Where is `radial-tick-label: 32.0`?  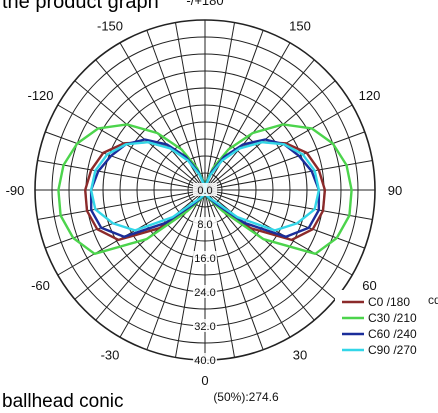 radial-tick-label: 32.0 is located at coordinates (204, 327).